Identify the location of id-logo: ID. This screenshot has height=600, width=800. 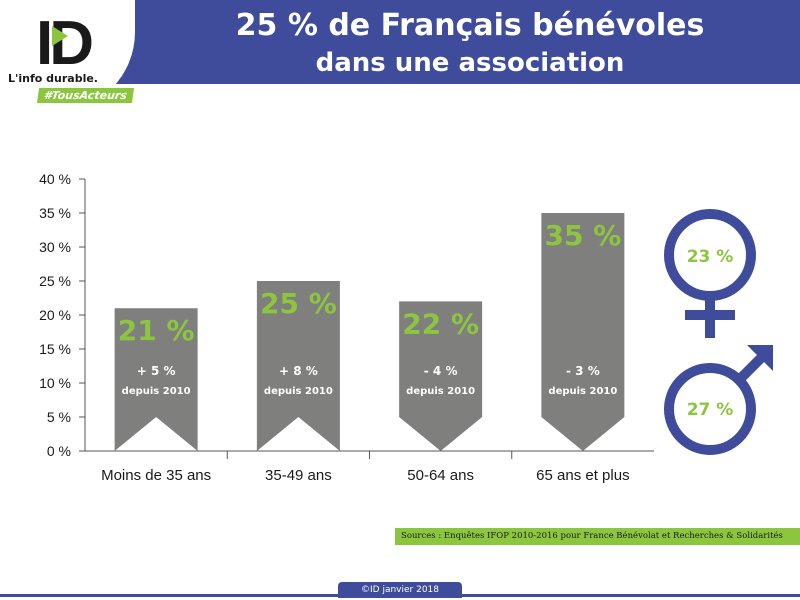
(66, 43).